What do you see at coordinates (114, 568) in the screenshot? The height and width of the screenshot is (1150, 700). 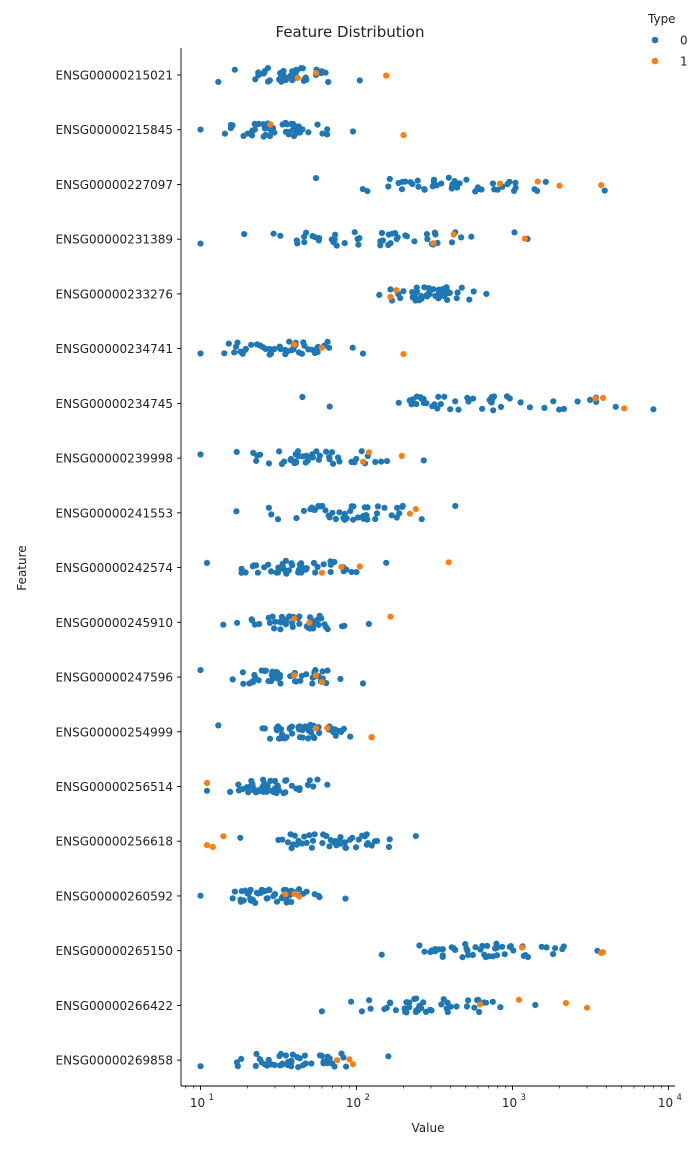 I see `y-tick-label: ENSG00000242574` at bounding box center [114, 568].